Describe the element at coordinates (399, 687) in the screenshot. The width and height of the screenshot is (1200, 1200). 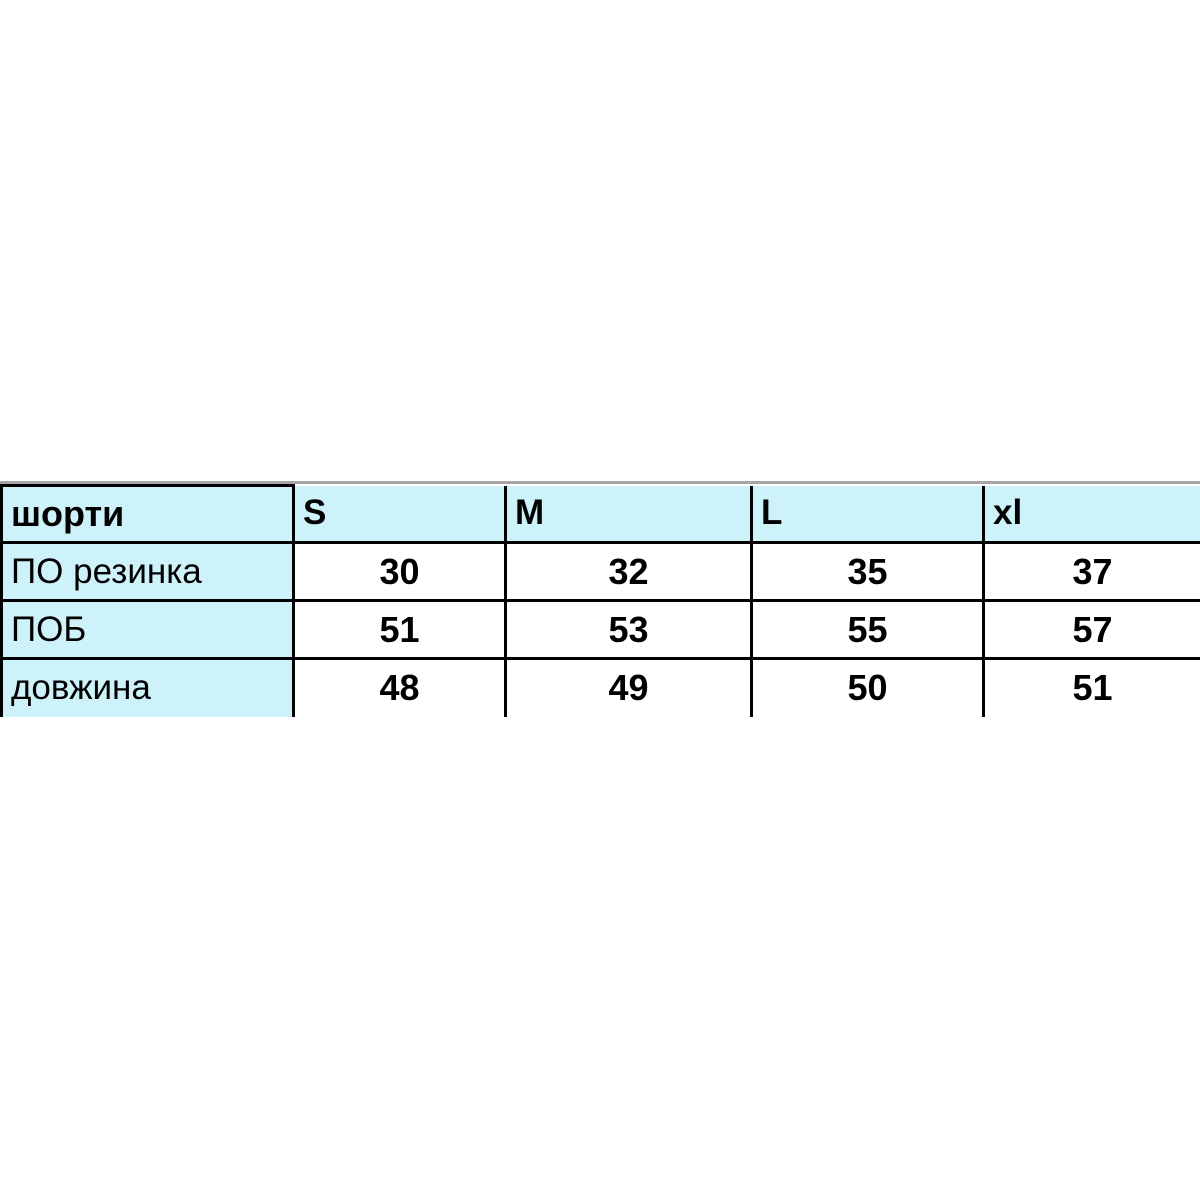
I see `value-cell-length-s: 48` at that location.